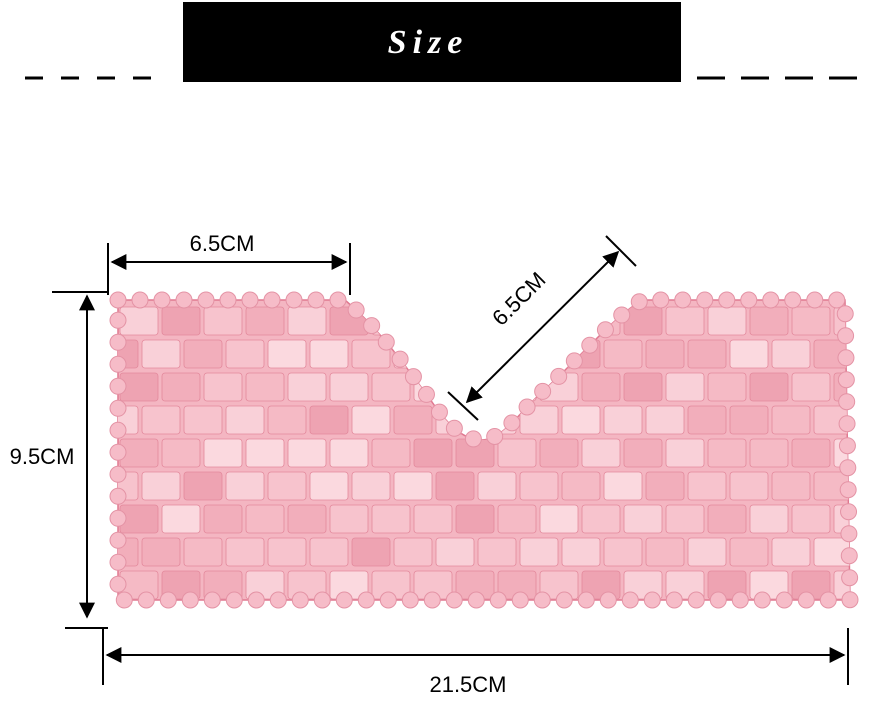 This screenshot has height=707, width=880. What do you see at coordinates (80, 460) in the screenshot?
I see `dimension-left` at bounding box center [80, 460].